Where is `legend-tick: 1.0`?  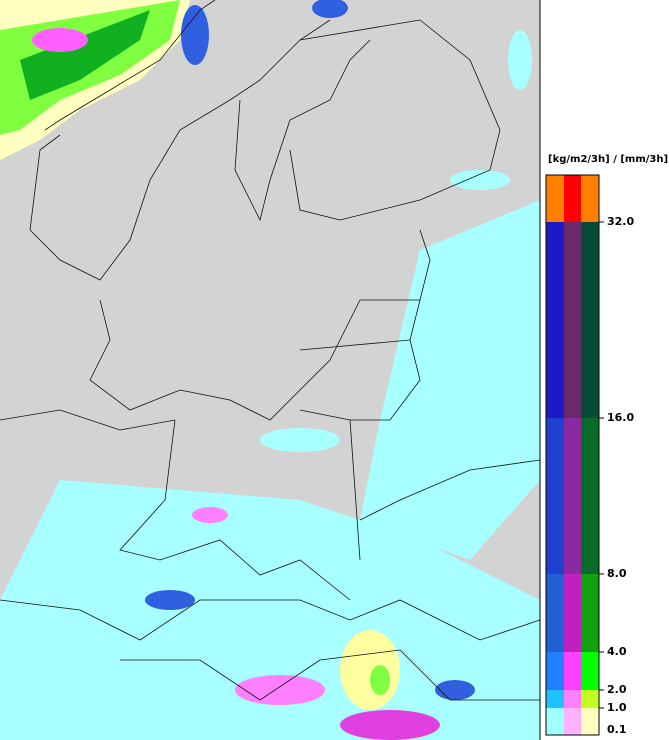
legend-tick: 1.0 is located at coordinates (617, 707).